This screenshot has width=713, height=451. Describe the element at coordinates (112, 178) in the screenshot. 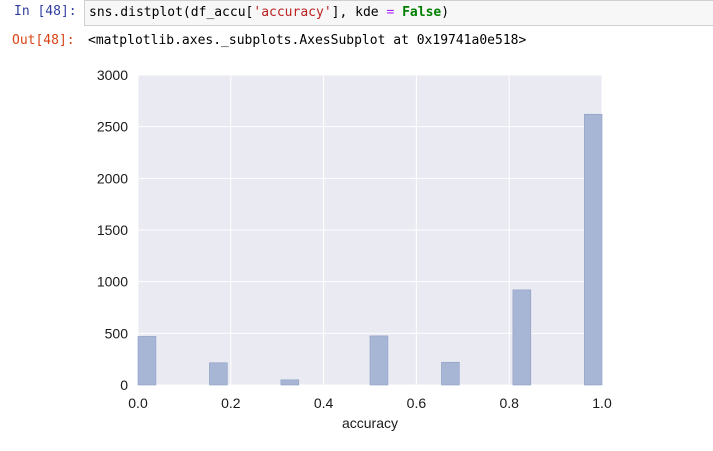

I see `y-tick-label: 2000` at that location.